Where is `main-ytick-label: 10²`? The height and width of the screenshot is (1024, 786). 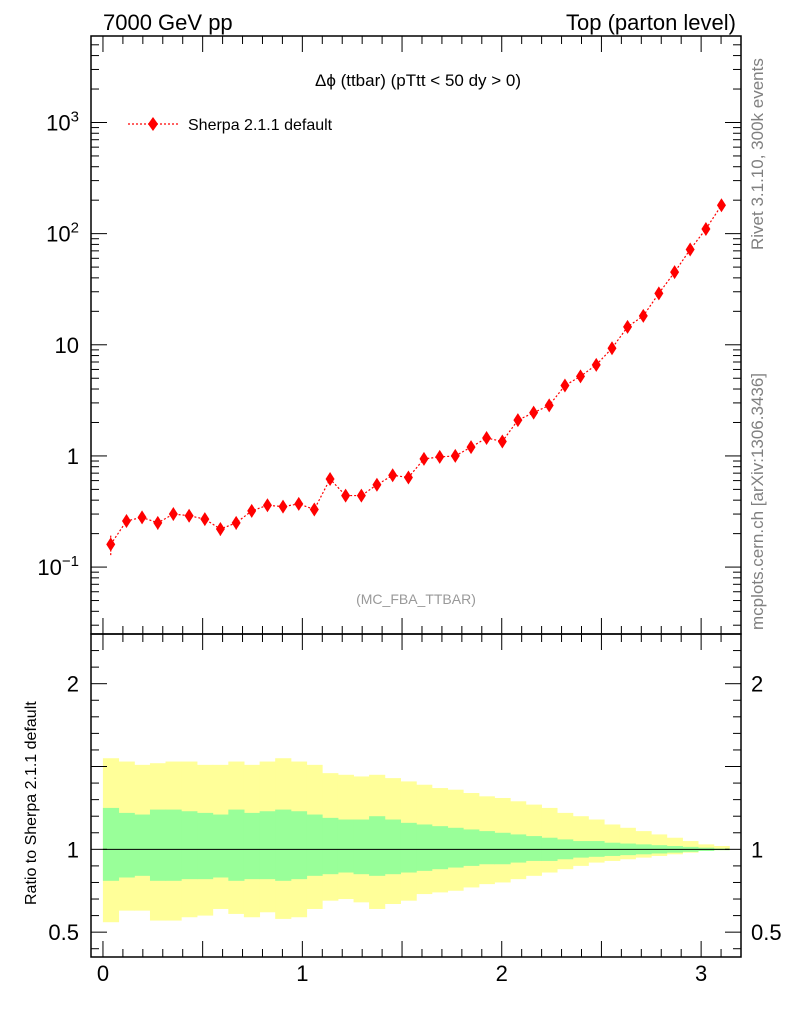 main-ytick-label: 10² is located at coordinates (62, 233).